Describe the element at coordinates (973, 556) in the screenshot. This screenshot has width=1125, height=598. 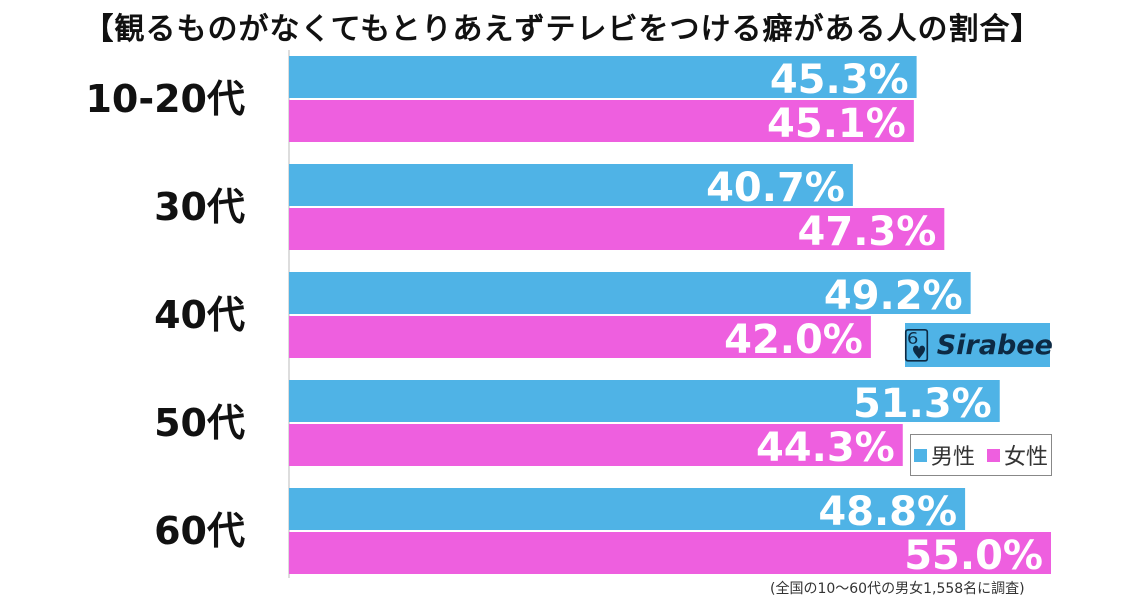
I see `value-label-female: 55.0%` at that location.